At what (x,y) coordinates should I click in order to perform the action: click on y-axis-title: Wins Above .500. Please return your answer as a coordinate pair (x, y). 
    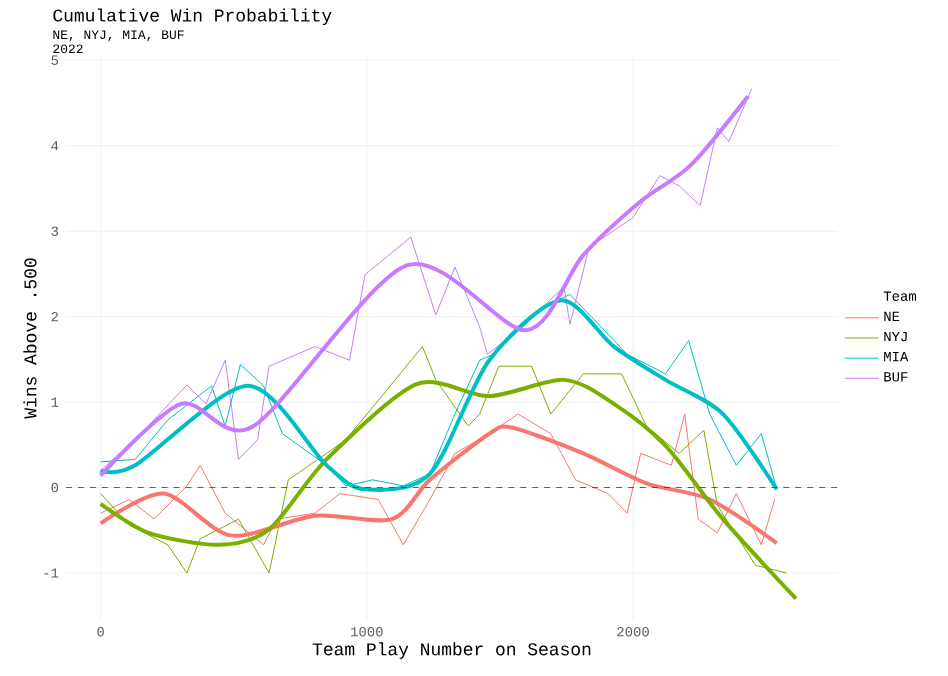
    Looking at the image, I should click on (30, 338).